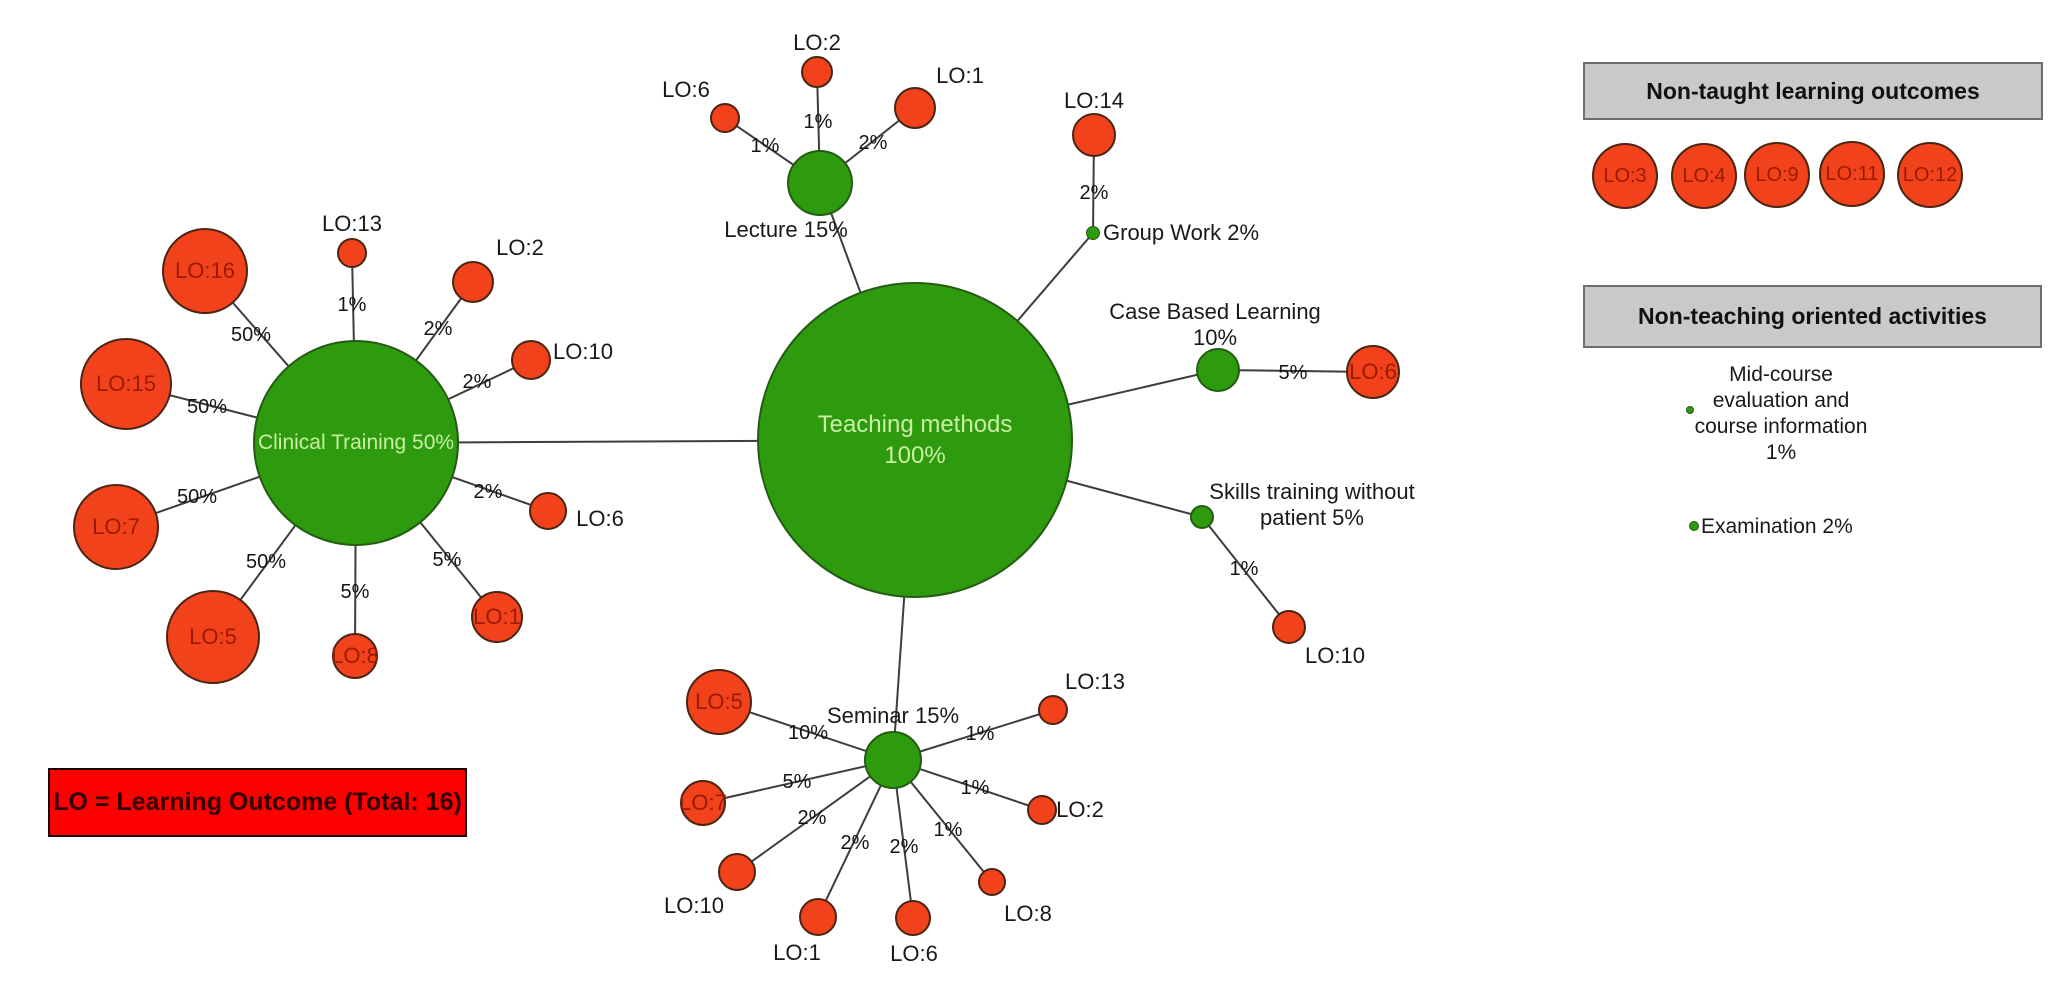  I want to click on label-cl_lo7: LO:7, so click(116, 526).